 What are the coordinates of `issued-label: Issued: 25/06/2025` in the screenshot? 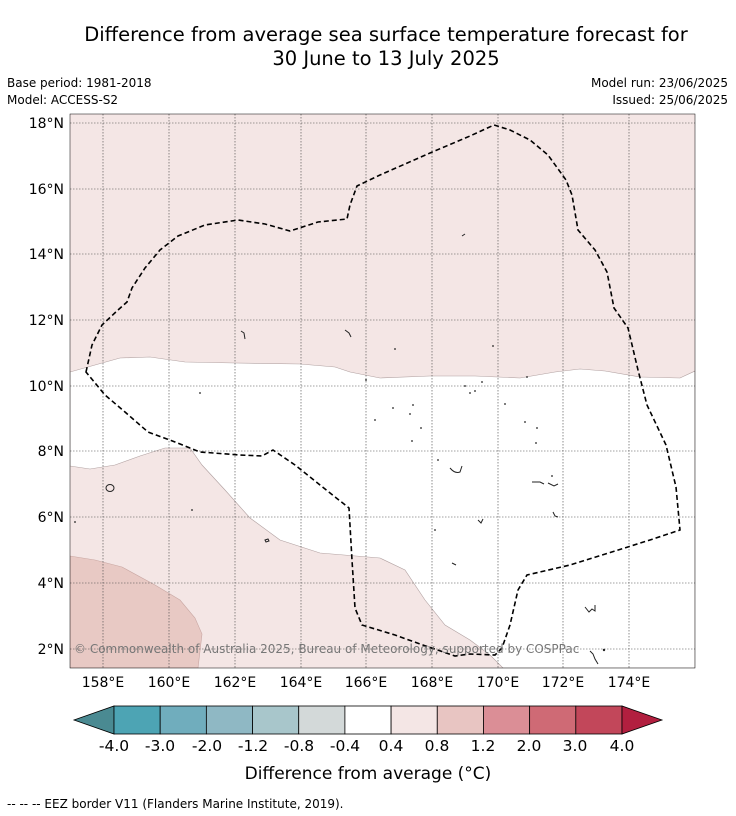 It's located at (670, 100).